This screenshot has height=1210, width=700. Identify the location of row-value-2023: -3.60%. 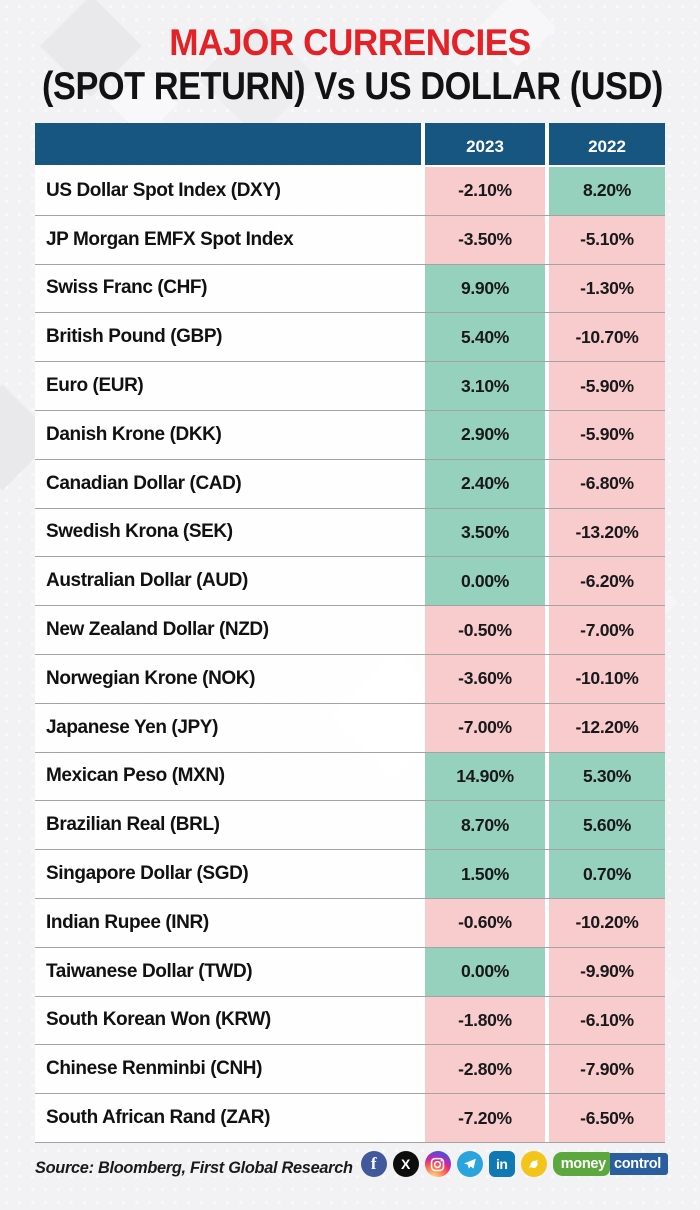
(485, 678).